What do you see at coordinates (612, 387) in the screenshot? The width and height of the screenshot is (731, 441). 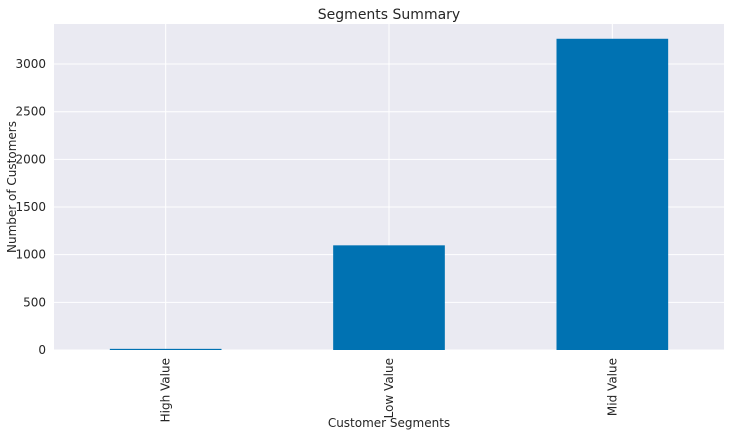 I see `x-tick-label: Mid Value` at bounding box center [612, 387].